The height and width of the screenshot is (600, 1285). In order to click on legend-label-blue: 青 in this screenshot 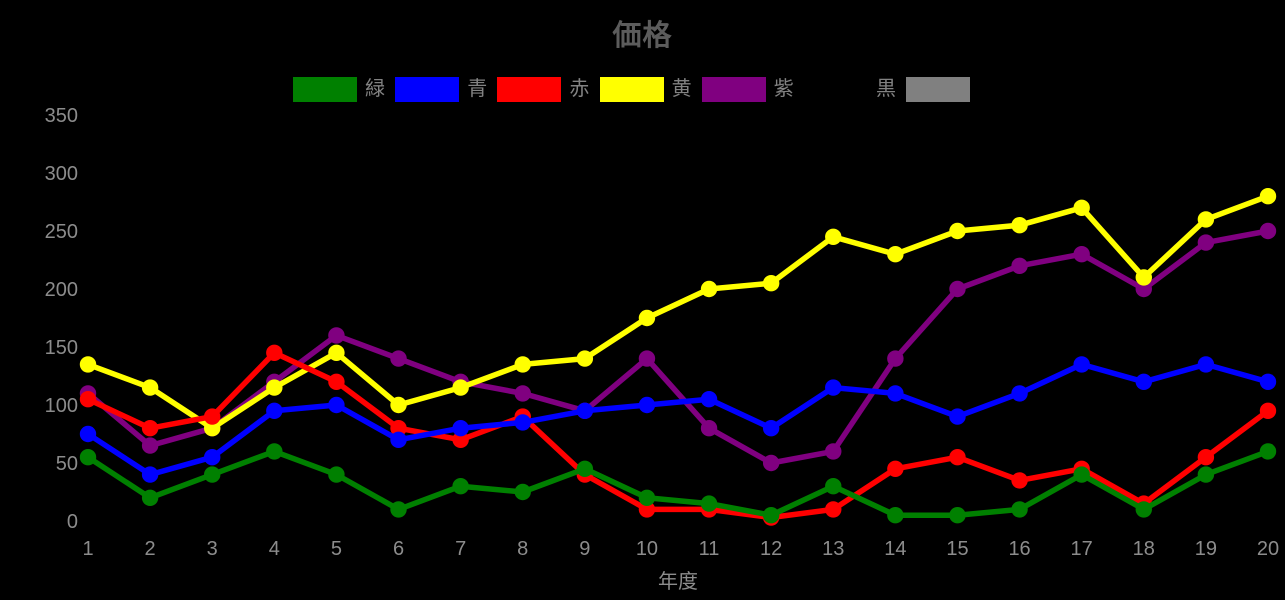, I will do `click(477, 89)`.